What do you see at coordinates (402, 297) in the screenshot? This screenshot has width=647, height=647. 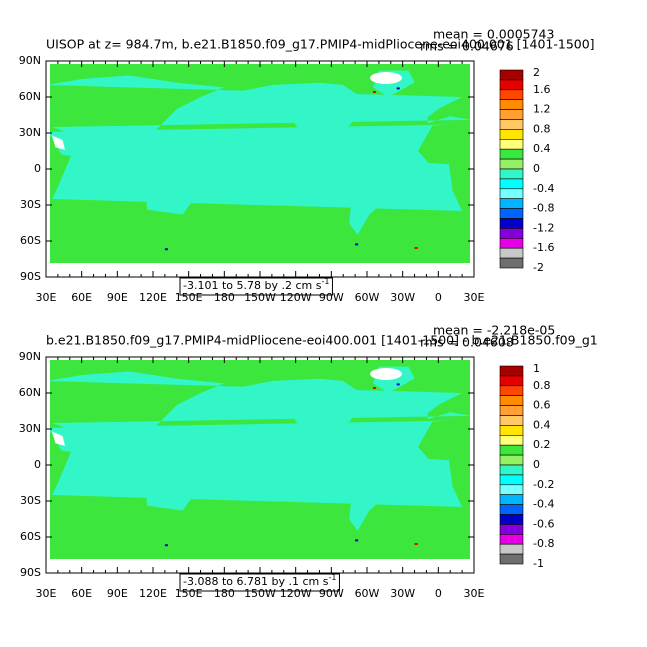 I see `lon-label: 30W` at bounding box center [402, 297].